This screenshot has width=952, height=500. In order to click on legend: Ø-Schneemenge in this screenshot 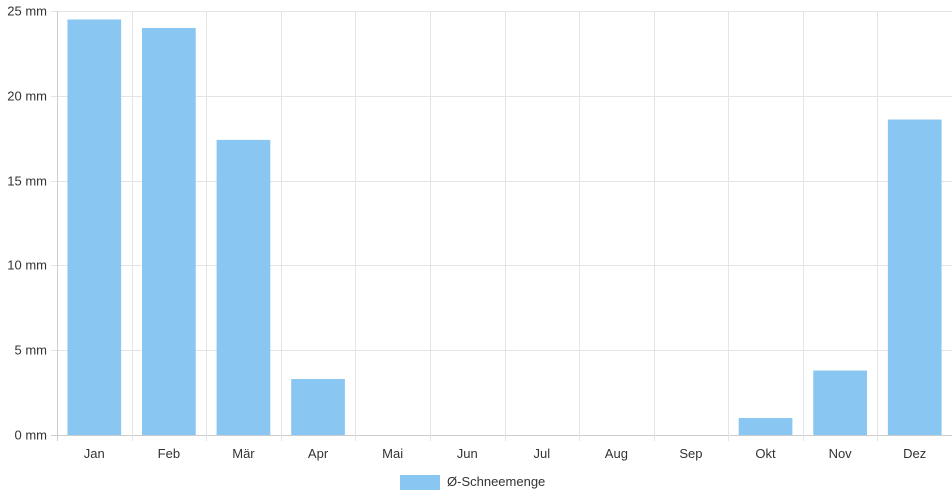, I will do `click(472, 482)`.